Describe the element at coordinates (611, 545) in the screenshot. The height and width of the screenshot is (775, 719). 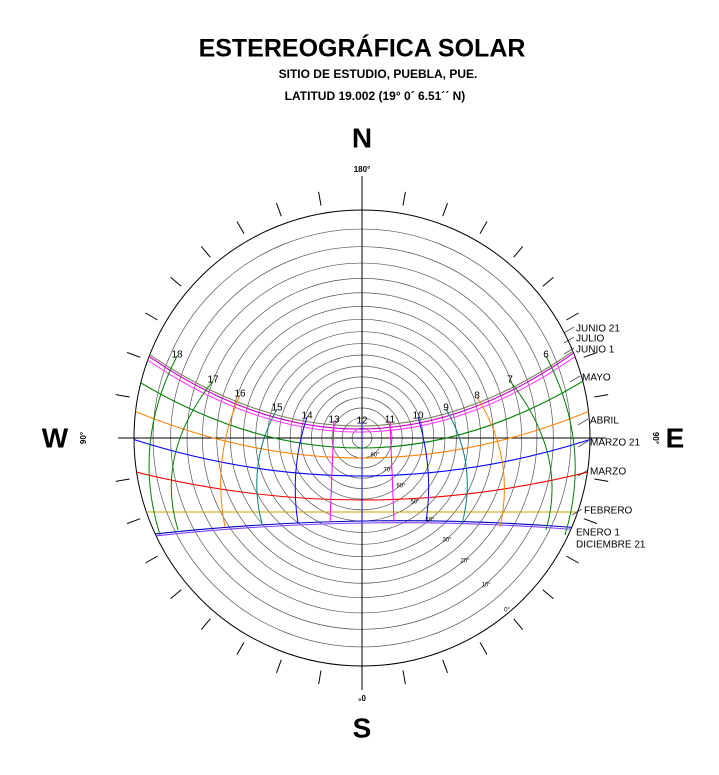
I see `month-label: DICIEMBRE 21` at that location.